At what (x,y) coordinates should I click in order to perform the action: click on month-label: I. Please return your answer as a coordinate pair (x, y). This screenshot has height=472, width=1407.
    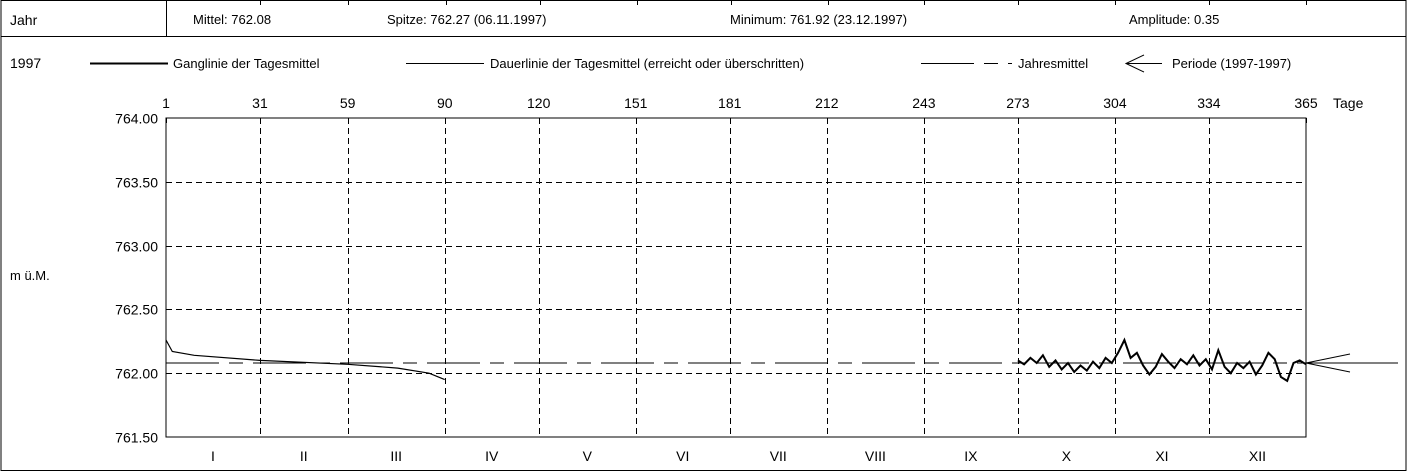
    Looking at the image, I should click on (213, 456).